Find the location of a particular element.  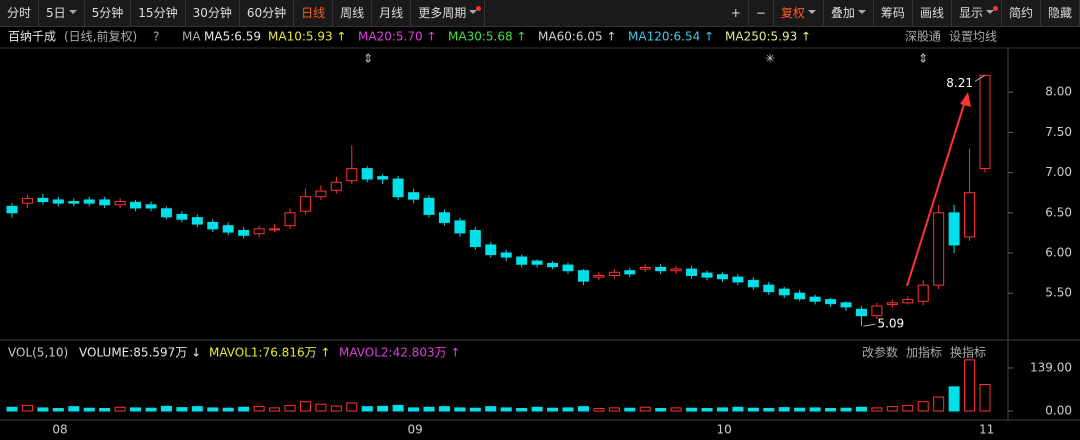

y-tick-label: 6.00 is located at coordinates (1058, 253).